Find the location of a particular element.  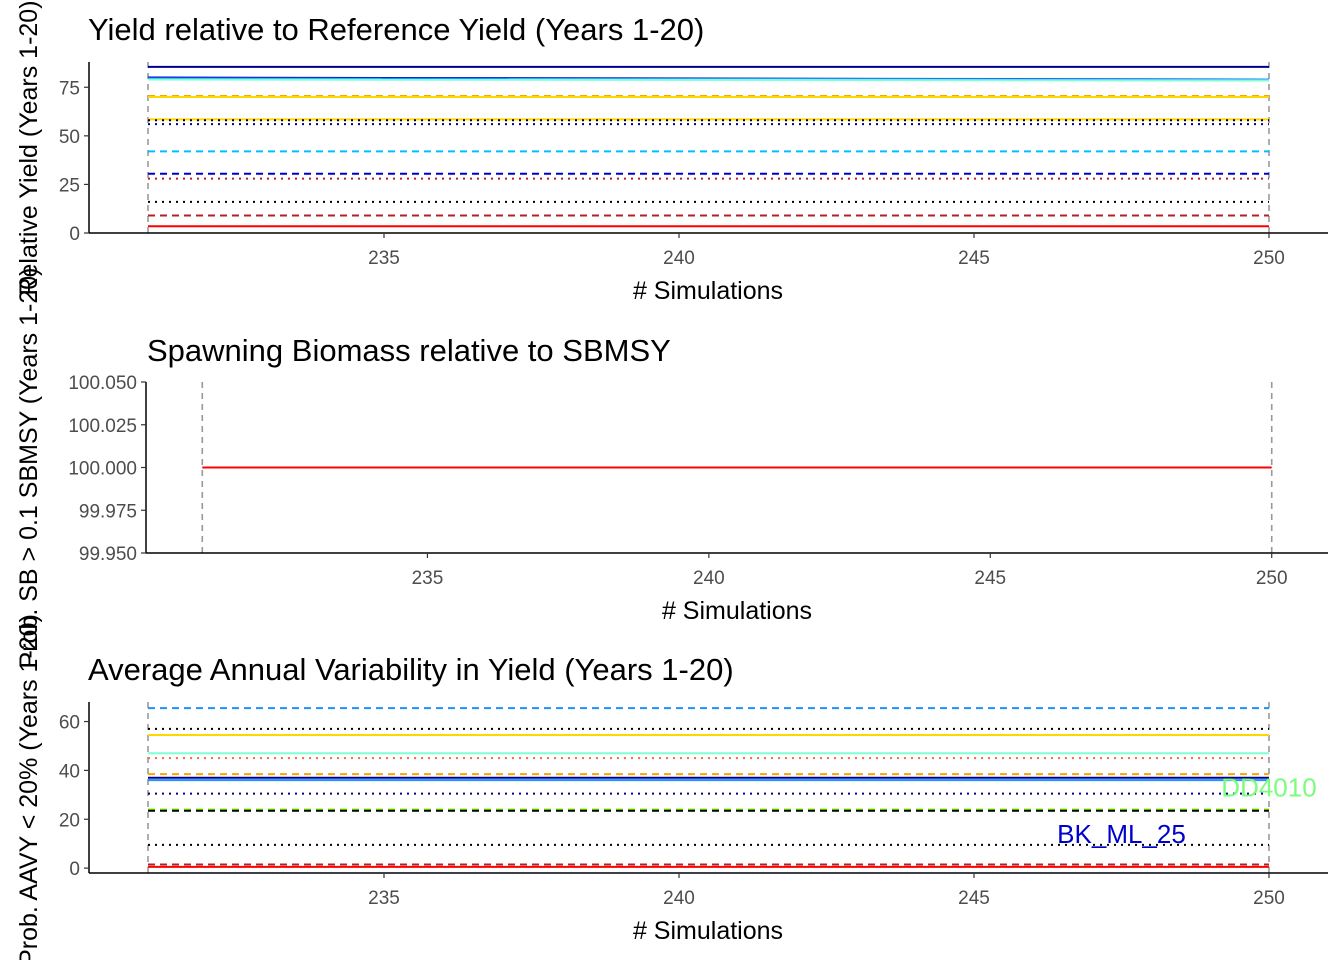

series-annotation: BK_ML_25 is located at coordinates (1121, 834).